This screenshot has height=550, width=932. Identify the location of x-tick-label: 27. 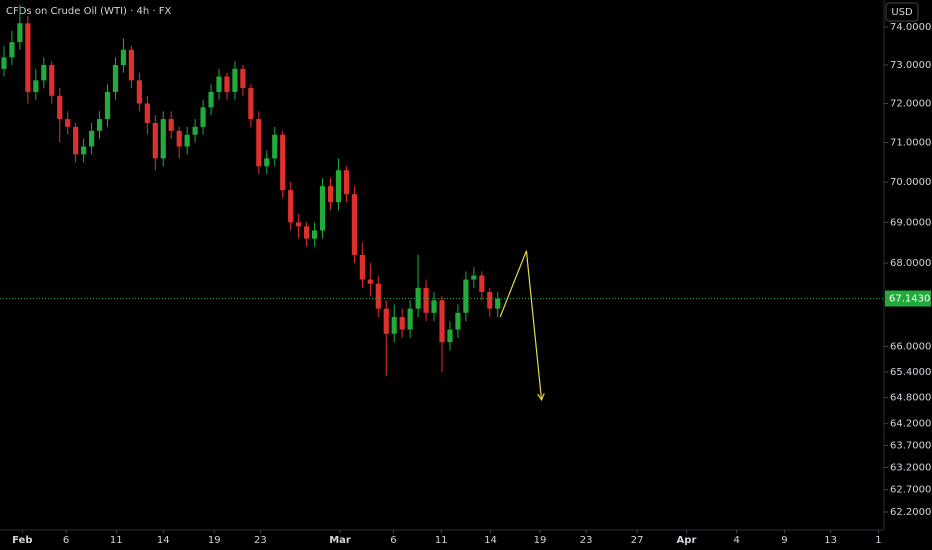
(637, 540).